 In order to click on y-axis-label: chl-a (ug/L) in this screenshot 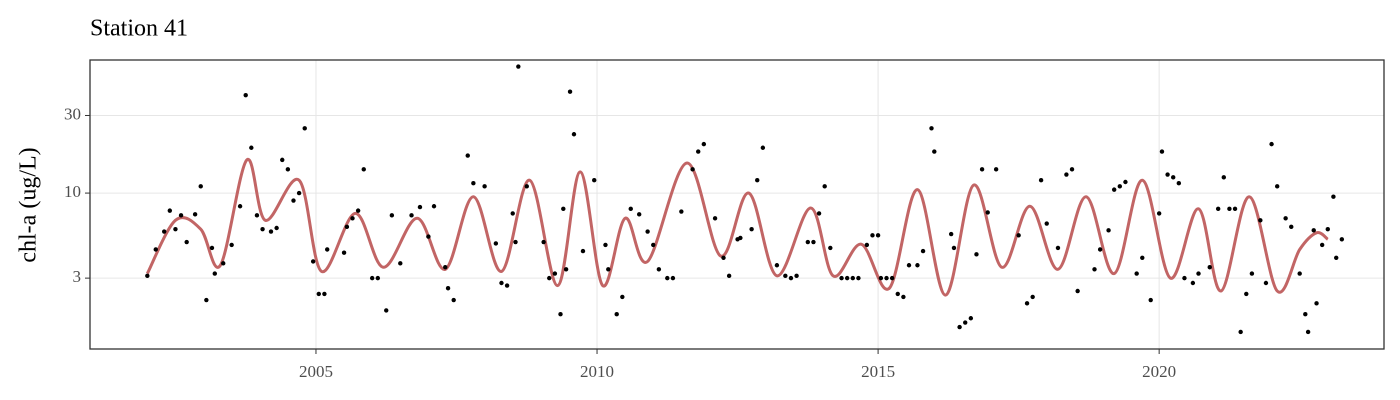, I will do `click(29, 204)`.